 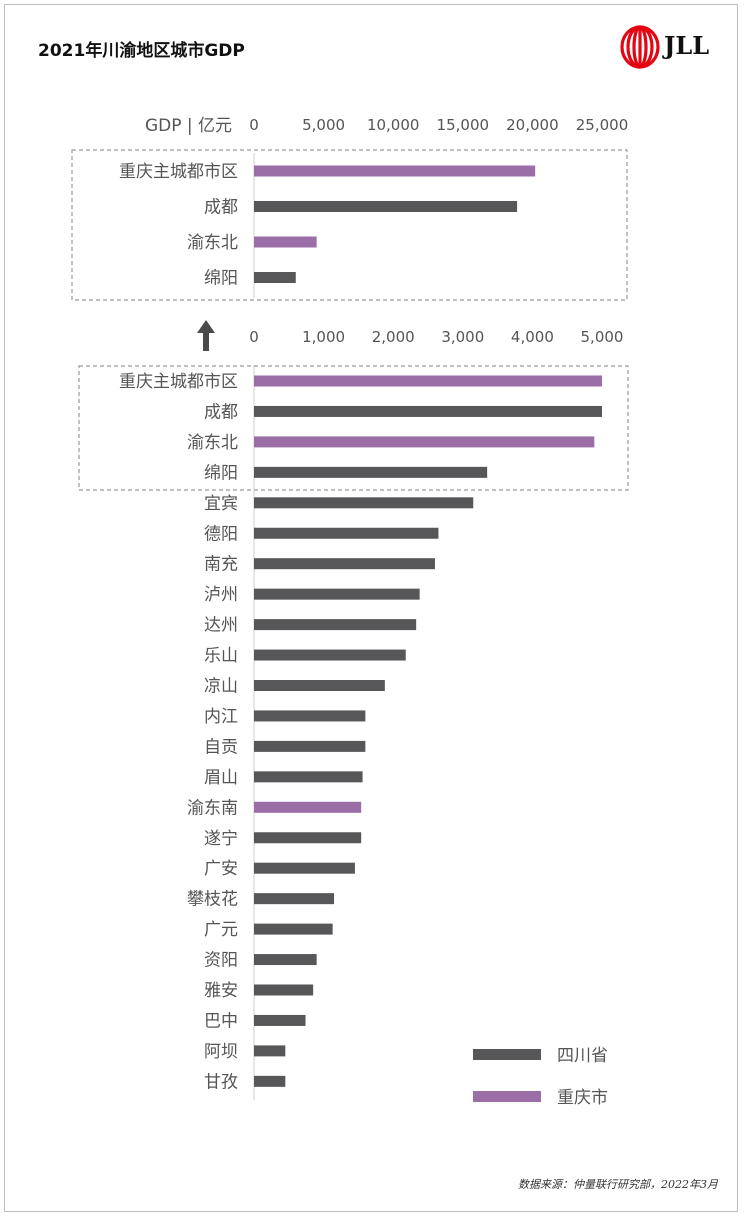 What do you see at coordinates (349, 225) in the screenshot?
I see `top-panel-dashed-box` at bounding box center [349, 225].